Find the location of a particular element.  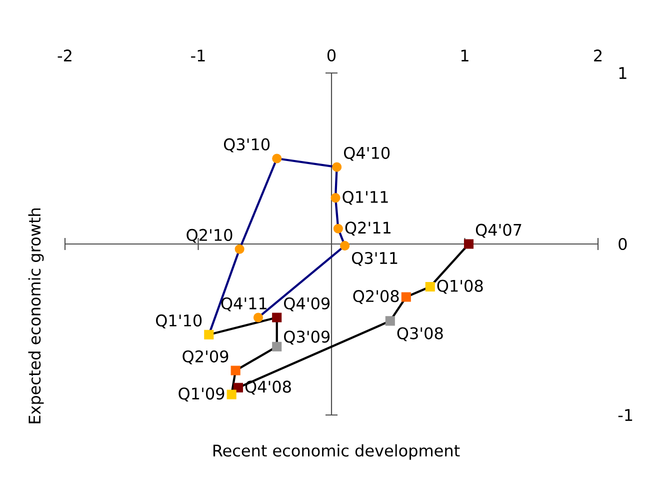

annotation: Q1'09 is located at coordinates (201, 395).